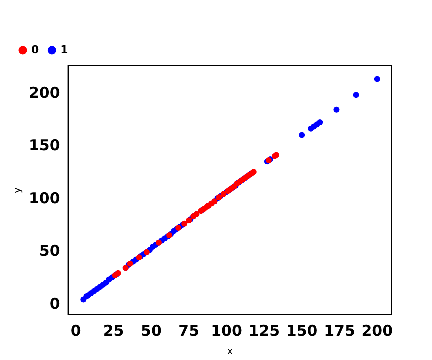 The image size is (432, 360). Describe the element at coordinates (44, 145) in the screenshot. I see `y-tick-label: 150` at that location.